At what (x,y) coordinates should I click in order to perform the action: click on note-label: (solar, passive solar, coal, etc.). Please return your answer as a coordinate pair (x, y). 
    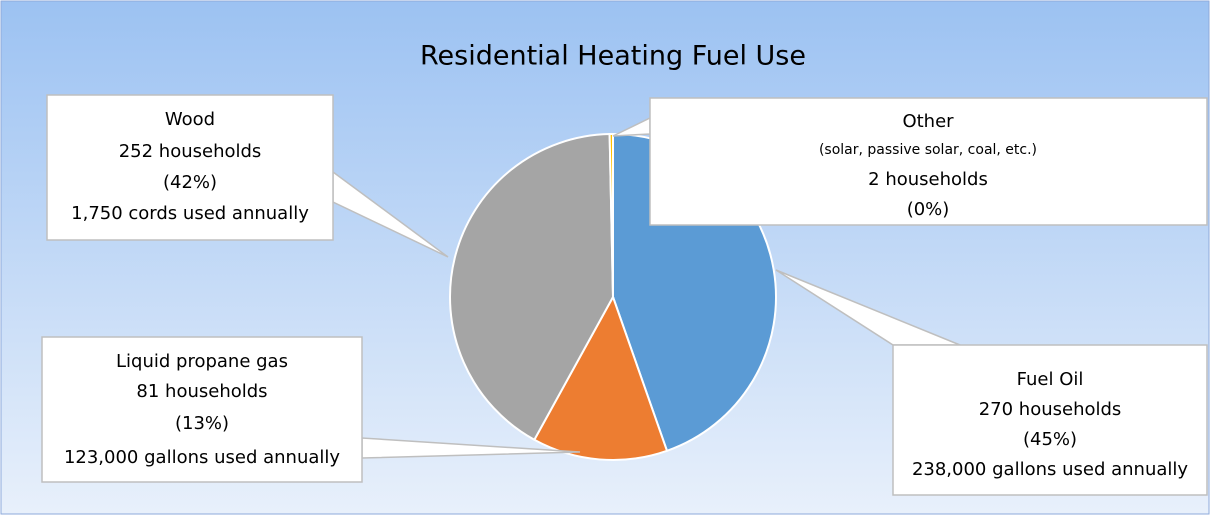
    Looking at the image, I should click on (928, 150).